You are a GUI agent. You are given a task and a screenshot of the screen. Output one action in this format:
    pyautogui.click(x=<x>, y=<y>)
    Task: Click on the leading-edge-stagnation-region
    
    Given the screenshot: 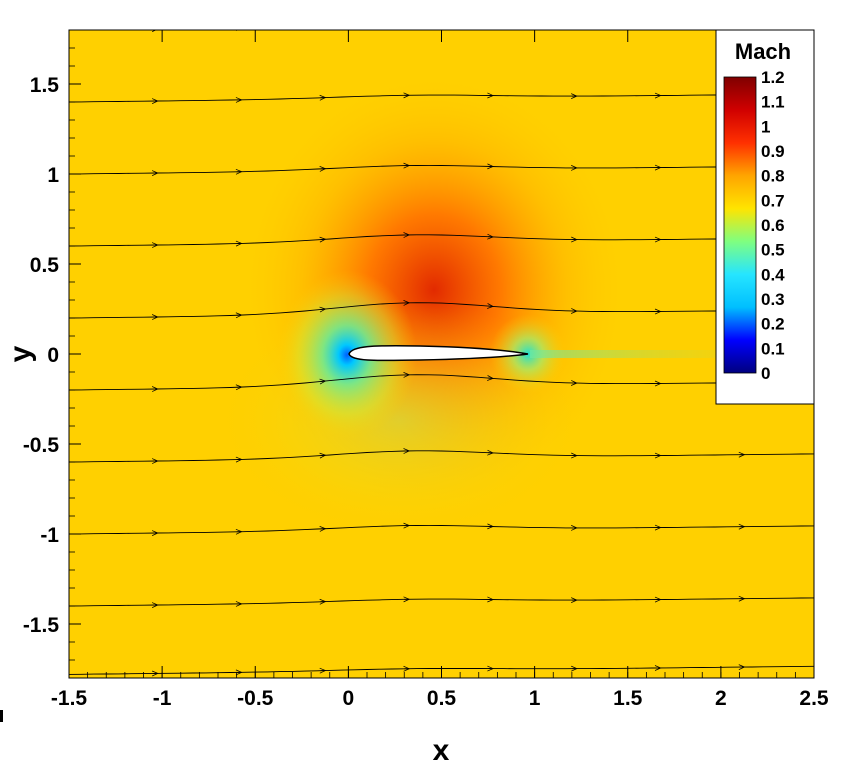 What is the action you would take?
    pyautogui.click(x=347, y=355)
    